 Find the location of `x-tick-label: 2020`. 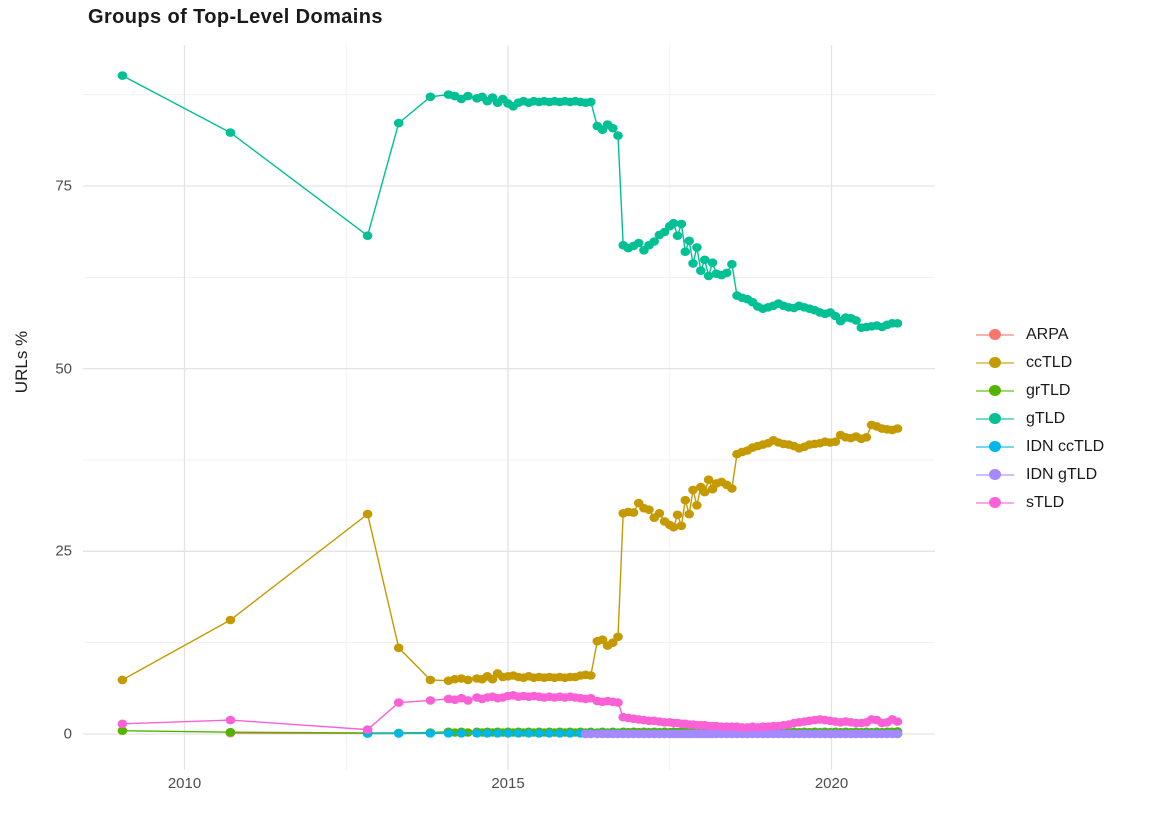

x-tick-label: 2020 is located at coordinates (831, 783).